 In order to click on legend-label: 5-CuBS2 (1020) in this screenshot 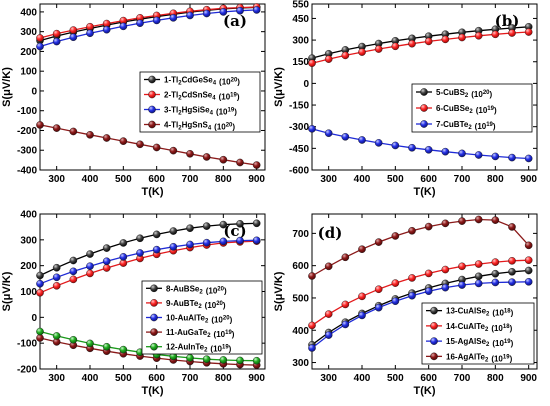, I will do `click(464, 93)`.